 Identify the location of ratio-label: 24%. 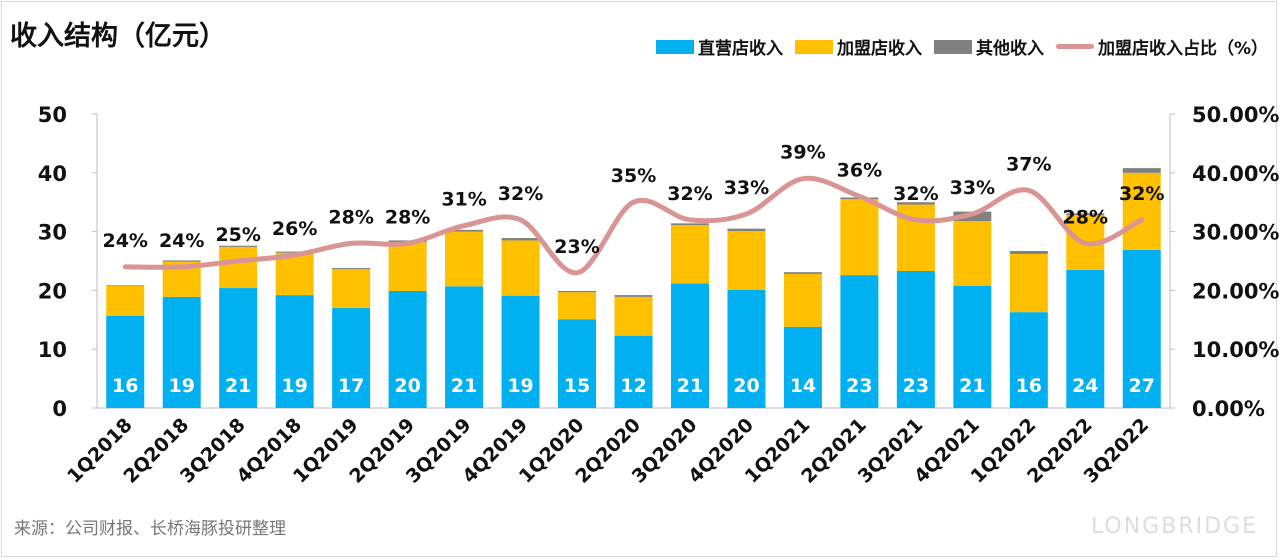
(124, 241).